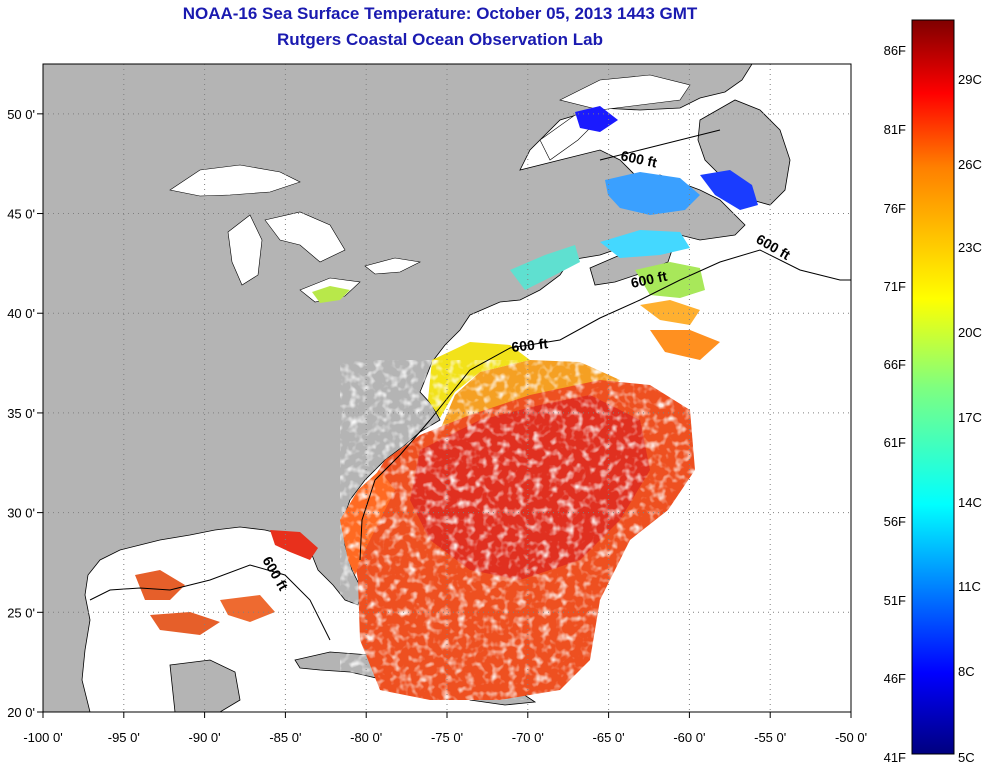 This screenshot has height=770, width=984. What do you see at coordinates (21, 313) in the screenshot?
I see `lat-tick-label: 40 0'` at bounding box center [21, 313].